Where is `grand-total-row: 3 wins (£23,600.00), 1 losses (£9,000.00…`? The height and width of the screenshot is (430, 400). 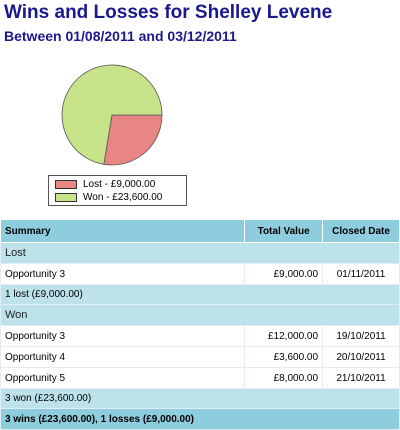
grand-total-row: 3 wins (£23,600.00), 1 losses (£9,000.00… is located at coordinates (200, 419).